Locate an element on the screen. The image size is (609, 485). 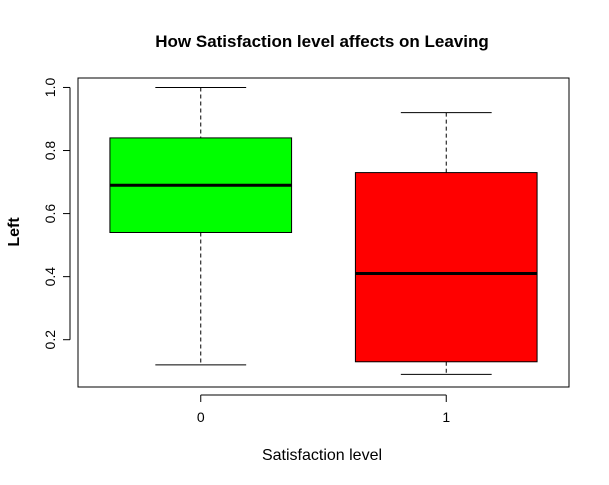
y-tick-label: 0.8 is located at coordinates (50, 151).